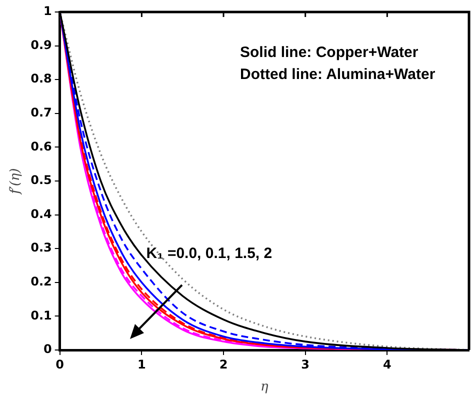  I want to click on y-tick-label: 0, so click(48, 349).